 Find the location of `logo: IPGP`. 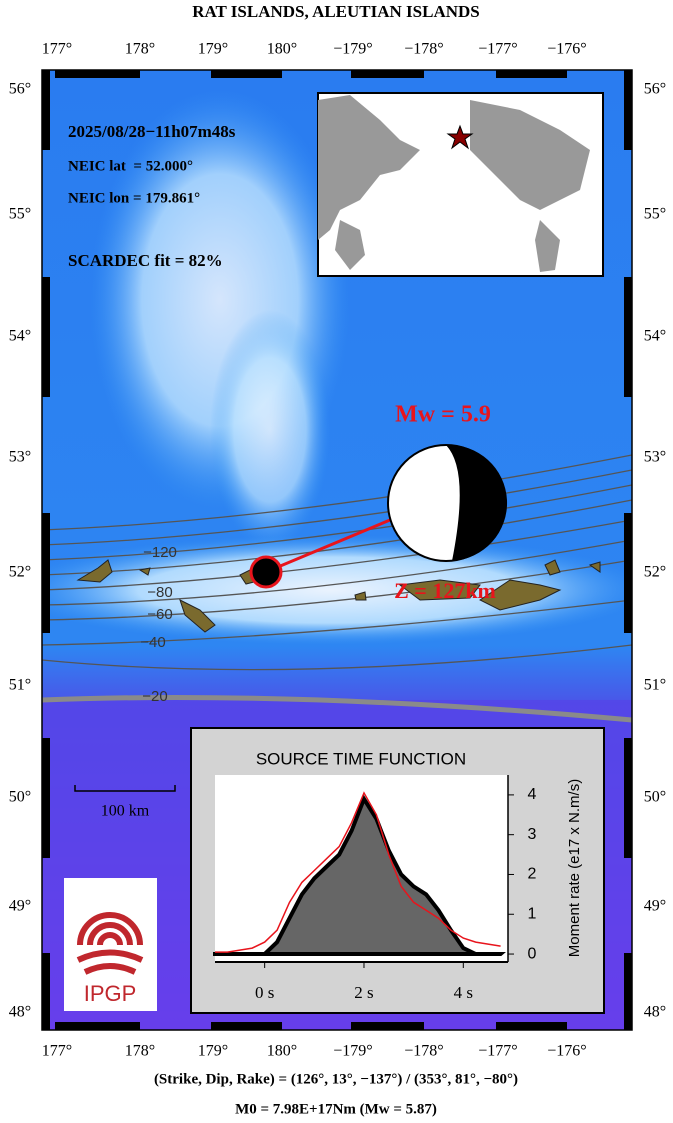

logo: IPGP is located at coordinates (110, 944).